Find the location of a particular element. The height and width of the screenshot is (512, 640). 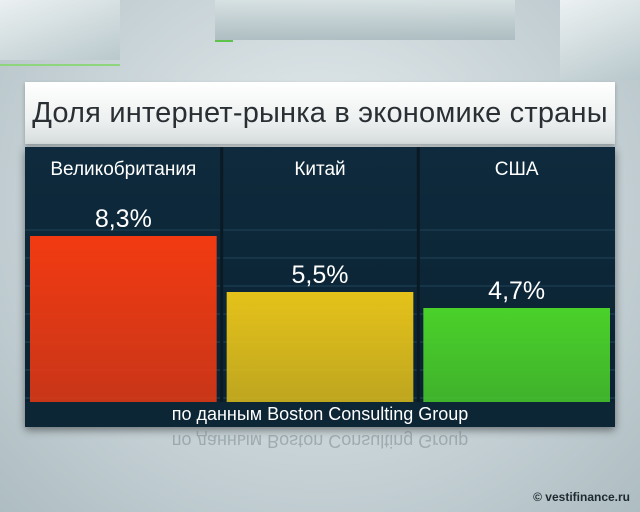

chart-title-bar: Доля интернет-рынка в экономике страны is located at coordinates (320, 113).